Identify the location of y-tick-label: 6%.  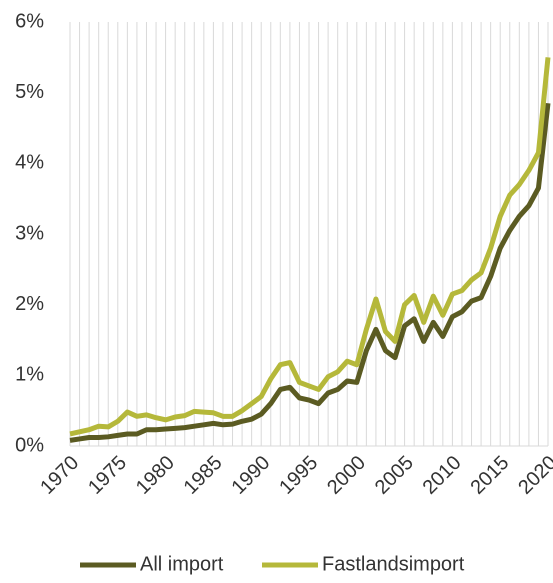
(29, 21).